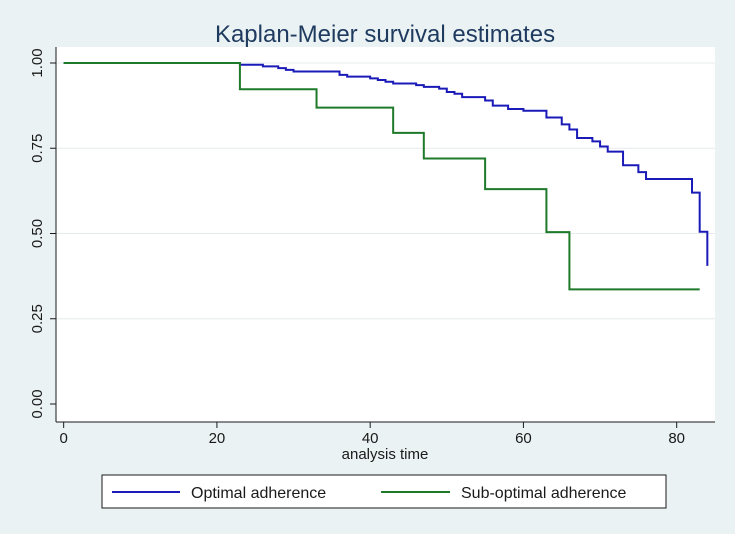 This screenshot has width=735, height=534. I want to click on x-tick-label: 20, so click(217, 438).